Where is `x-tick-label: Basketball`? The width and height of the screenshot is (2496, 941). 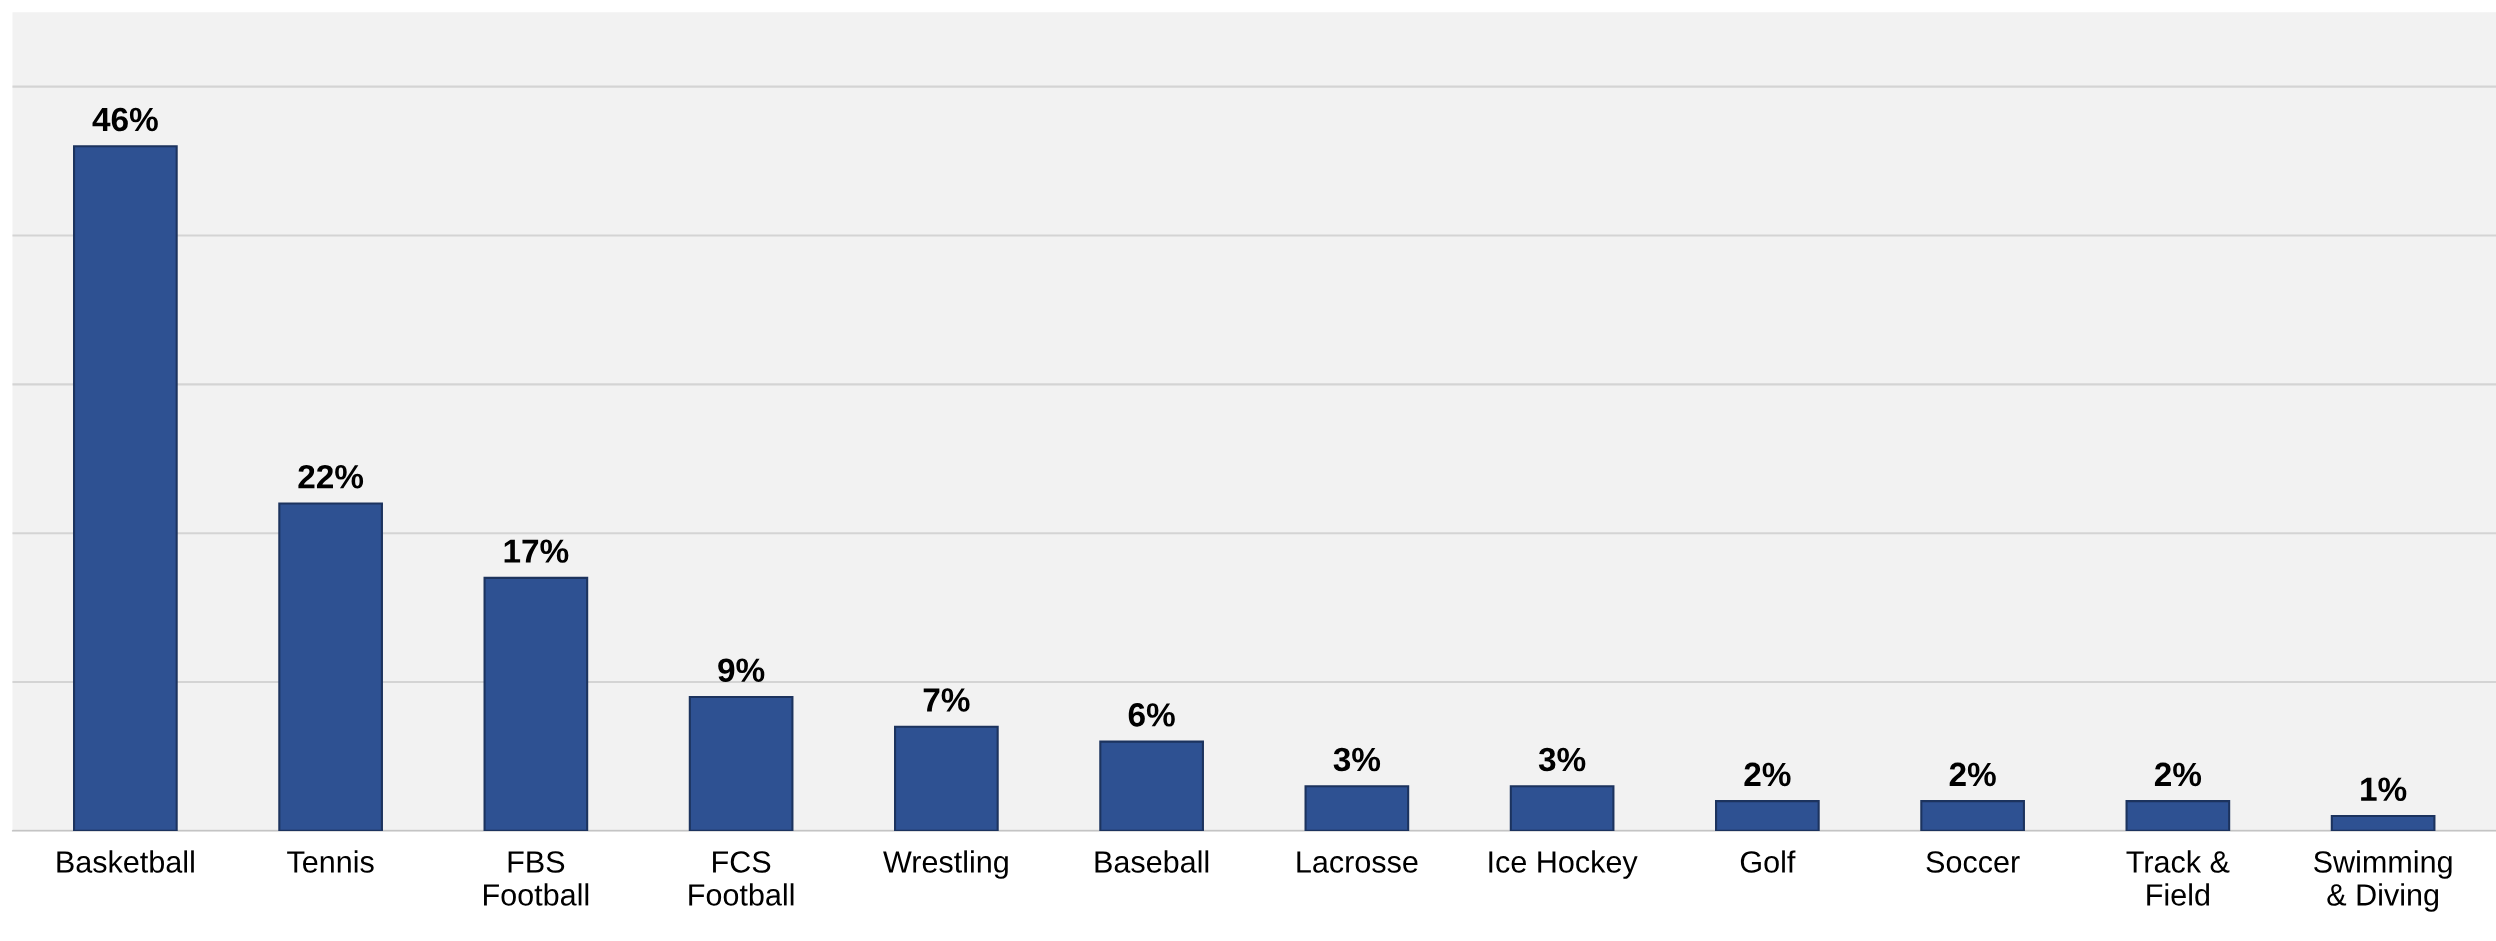 x-tick-label: Basketball is located at coordinates (125, 861).